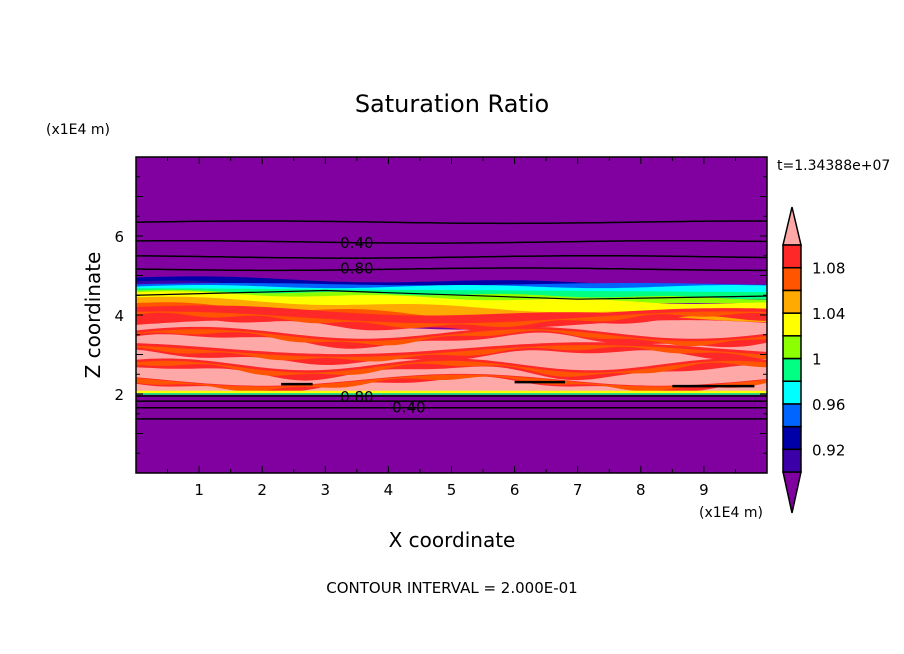  What do you see at coordinates (452, 540) in the screenshot?
I see `x-axis-label: X coordinate` at bounding box center [452, 540].